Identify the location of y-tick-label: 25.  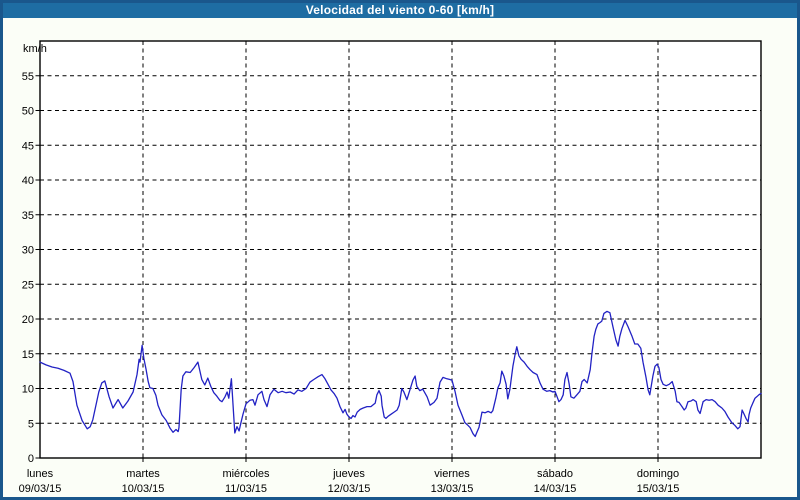
(28, 285).